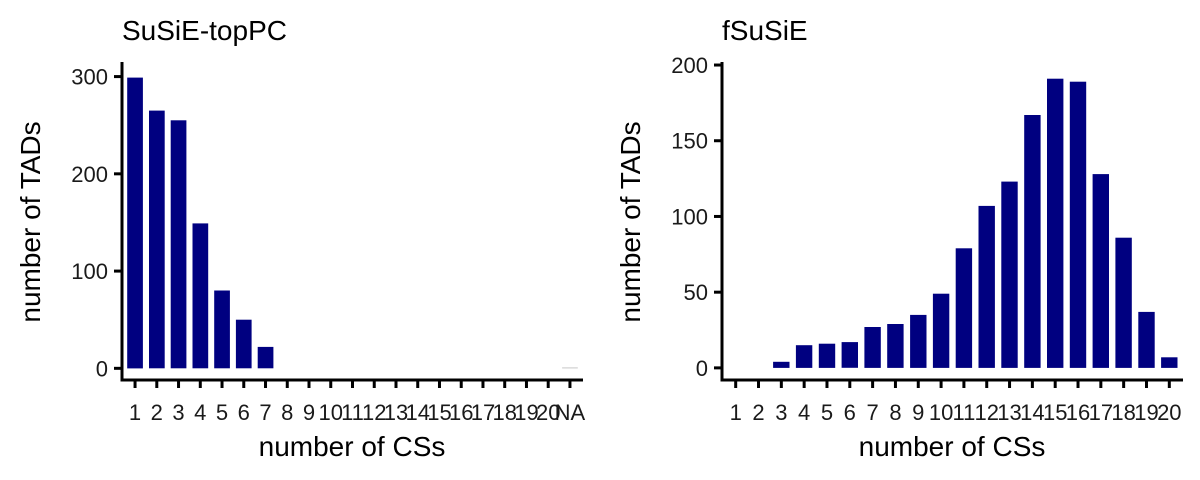 The width and height of the screenshot is (1200, 480). Describe the element at coordinates (89, 77) in the screenshot. I see `y-tick-label: 300` at that location.